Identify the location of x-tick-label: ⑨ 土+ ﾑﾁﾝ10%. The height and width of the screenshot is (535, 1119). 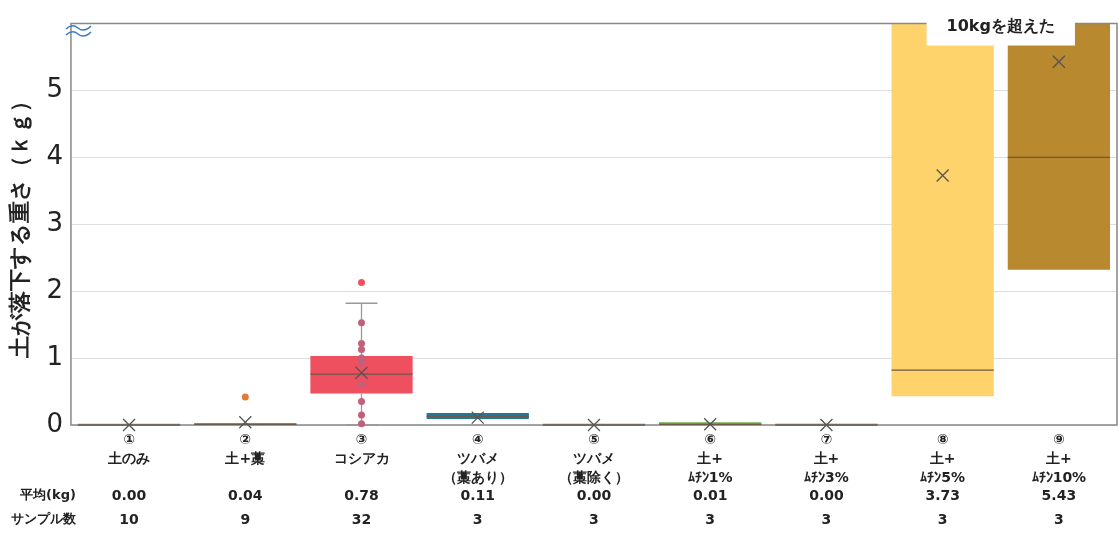
(1059, 457).